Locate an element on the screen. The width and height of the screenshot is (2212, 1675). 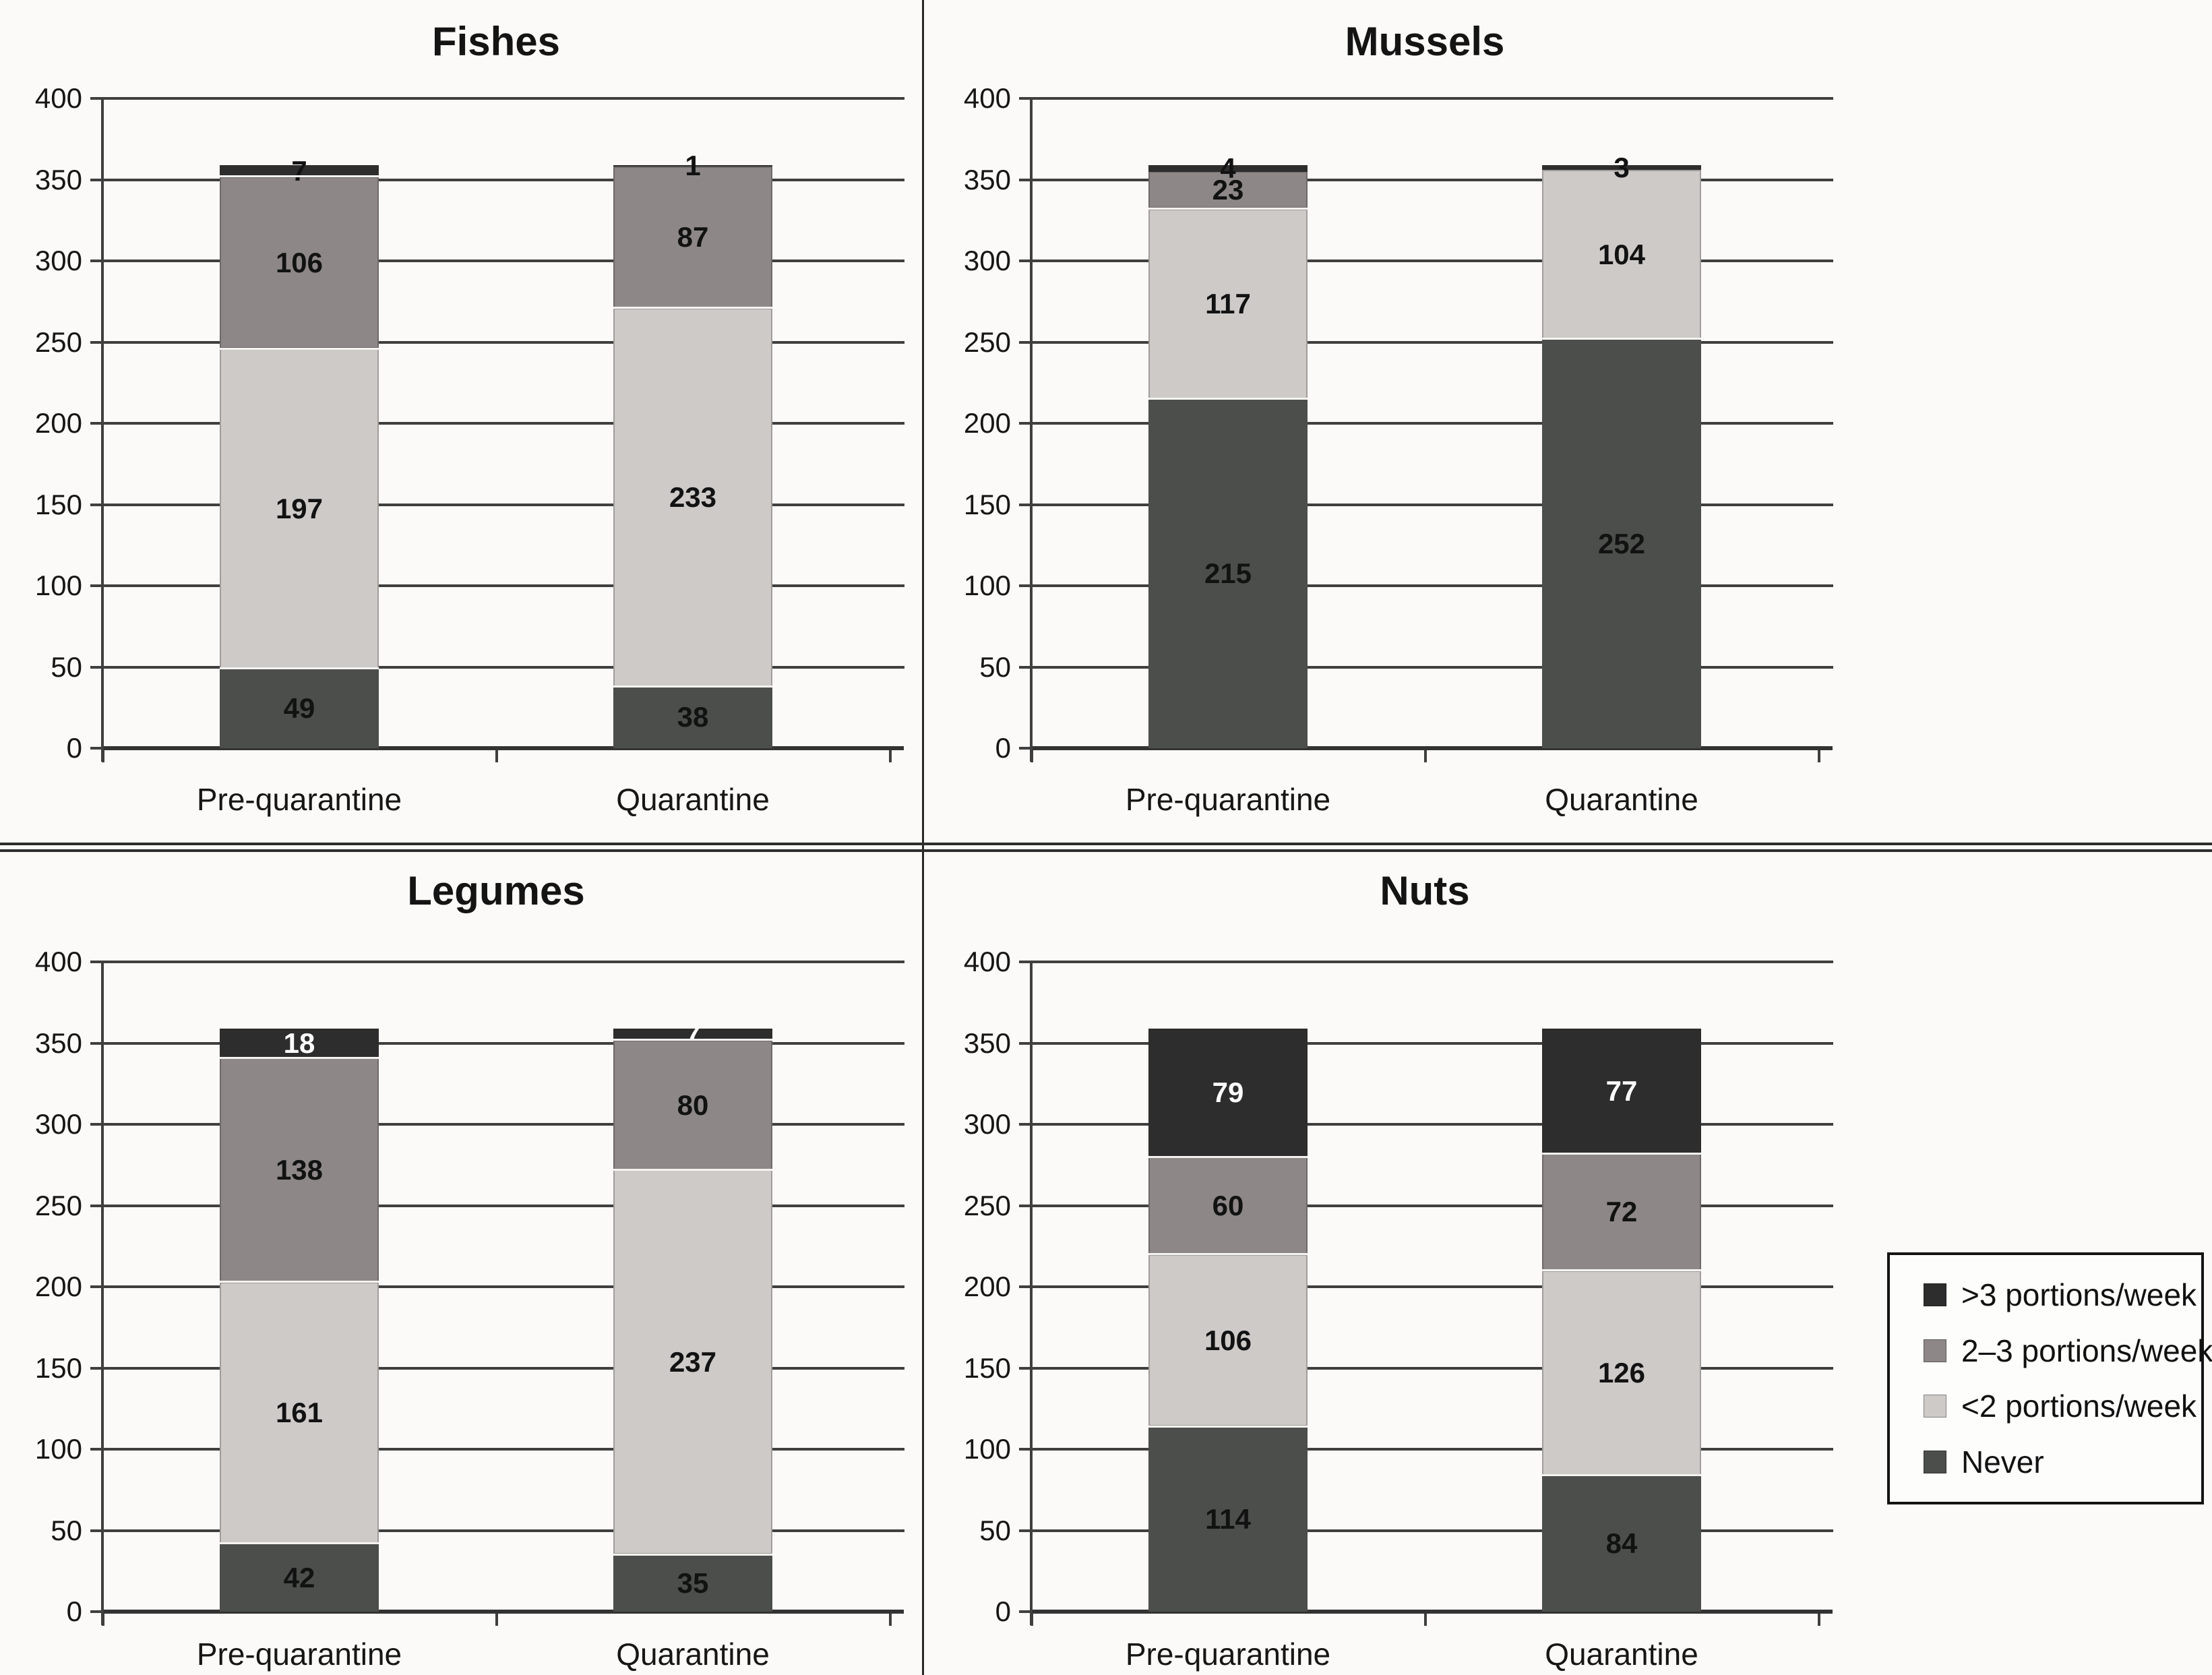
bar-segment-label: 117 is located at coordinates (1228, 303).